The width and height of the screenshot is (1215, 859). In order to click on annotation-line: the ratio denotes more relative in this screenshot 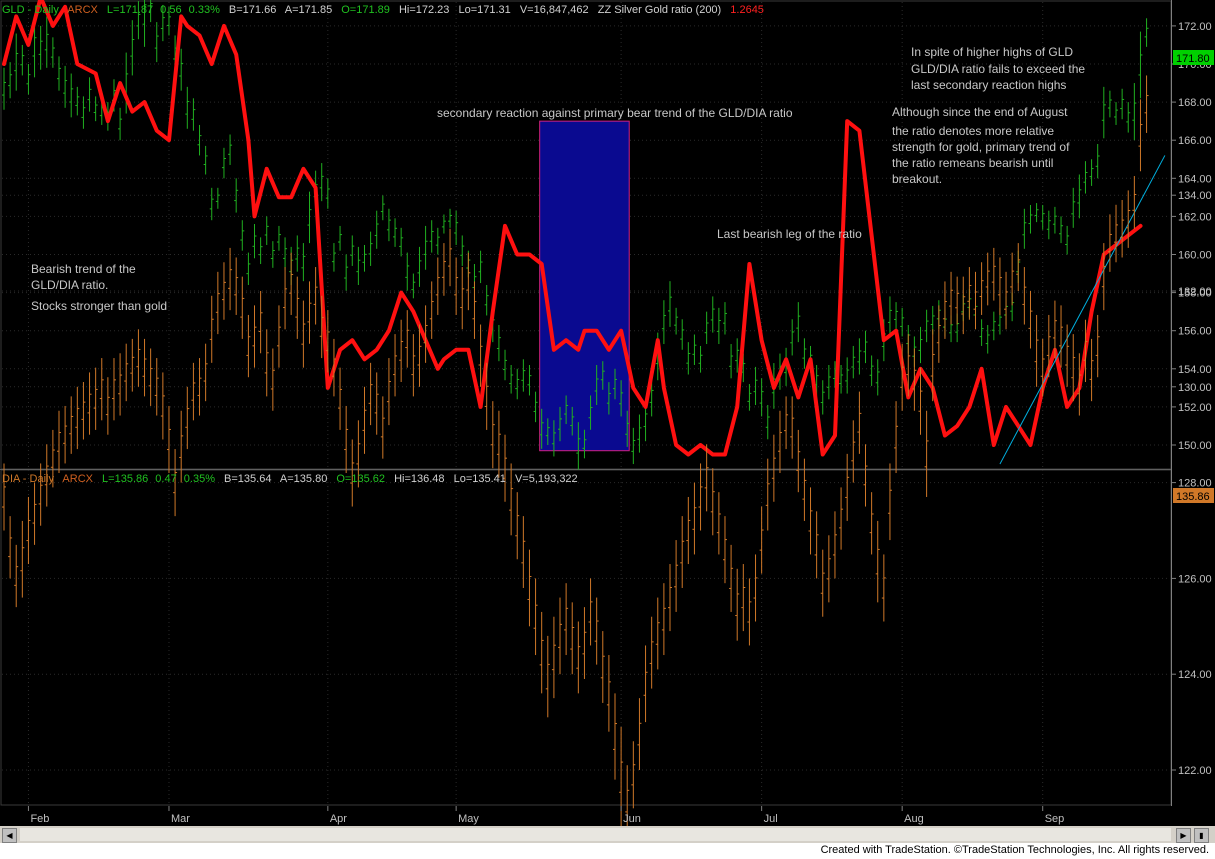, I will do `click(973, 131)`.